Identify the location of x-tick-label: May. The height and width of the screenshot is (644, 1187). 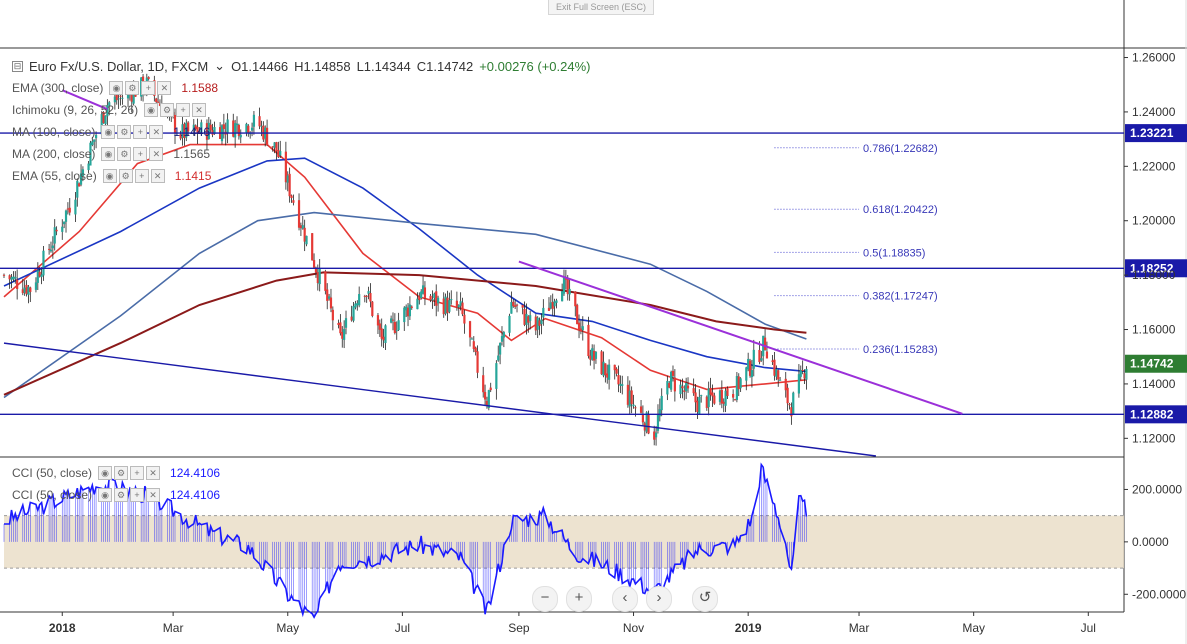
(973, 628).